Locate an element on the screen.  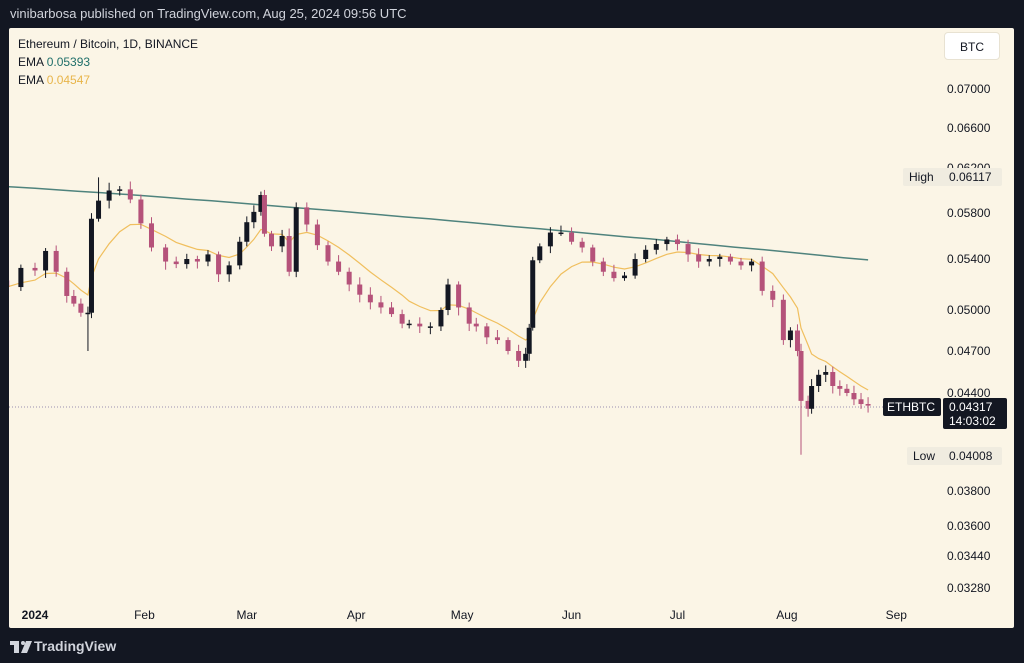
ema-long-legend: EMA 0.05393 is located at coordinates (108, 62).